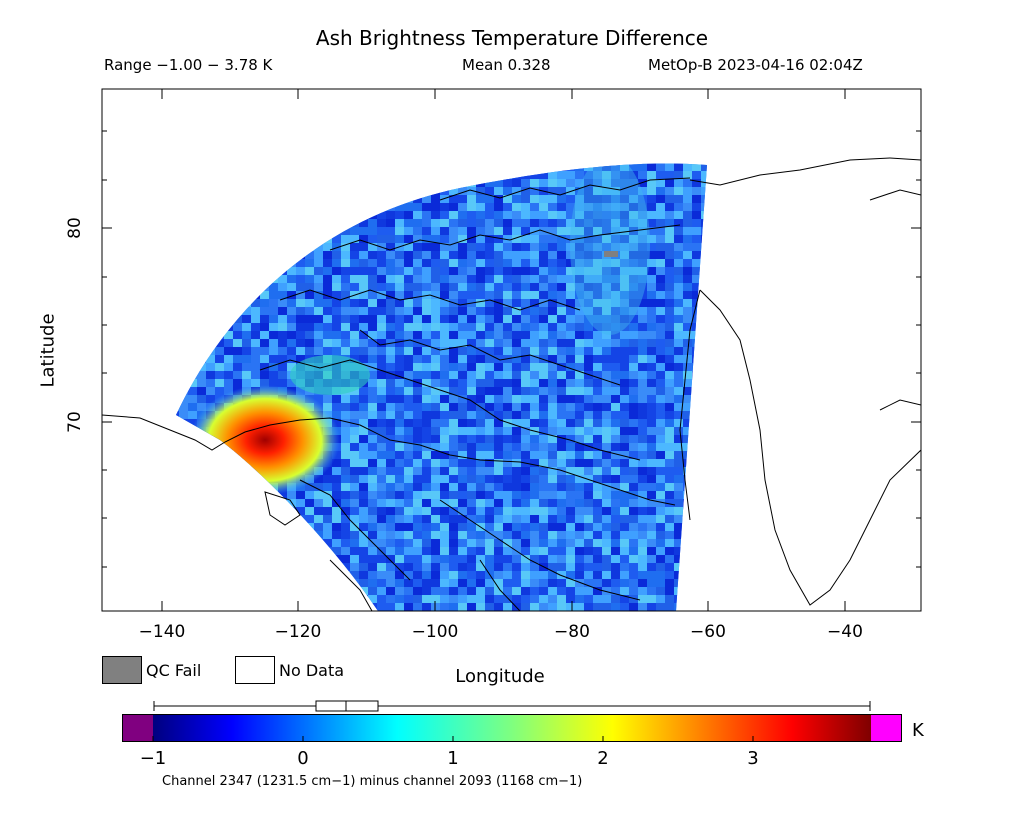 This screenshot has height=813, width=1024. Describe the element at coordinates (174, 670) in the screenshot. I see `qc-fail-label: QC Fail` at that location.